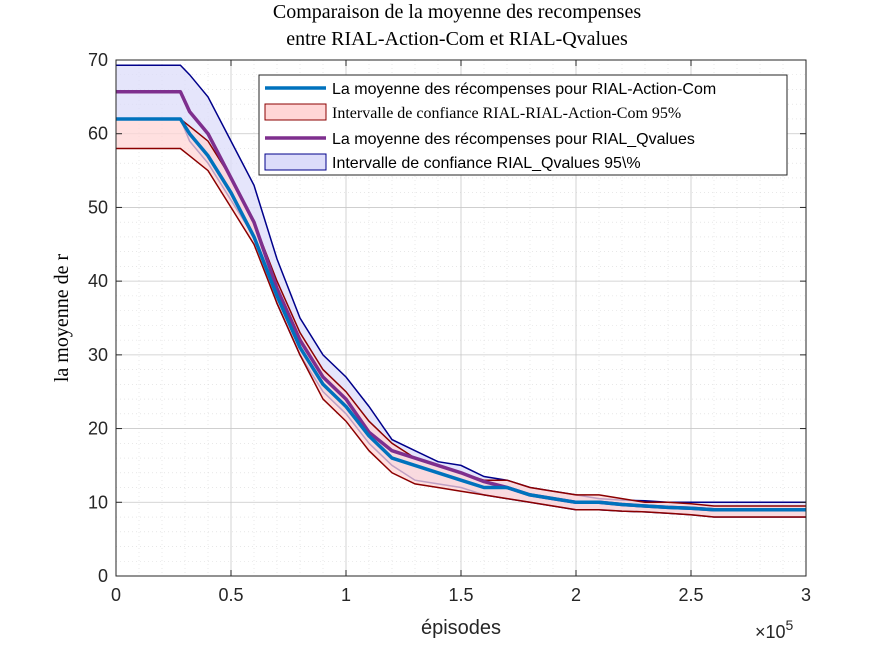 The width and height of the screenshot is (891, 647). I want to click on y-tick-label: 30, so click(98, 355).